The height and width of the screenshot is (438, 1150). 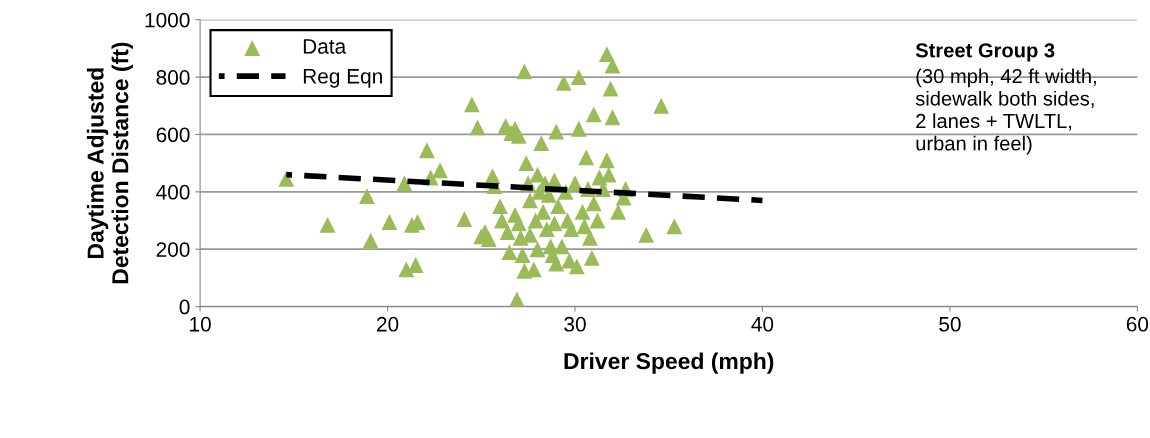 I want to click on y-axis-title: Daytime Adjusted Detection Distance (ft), so click(x=109, y=163).